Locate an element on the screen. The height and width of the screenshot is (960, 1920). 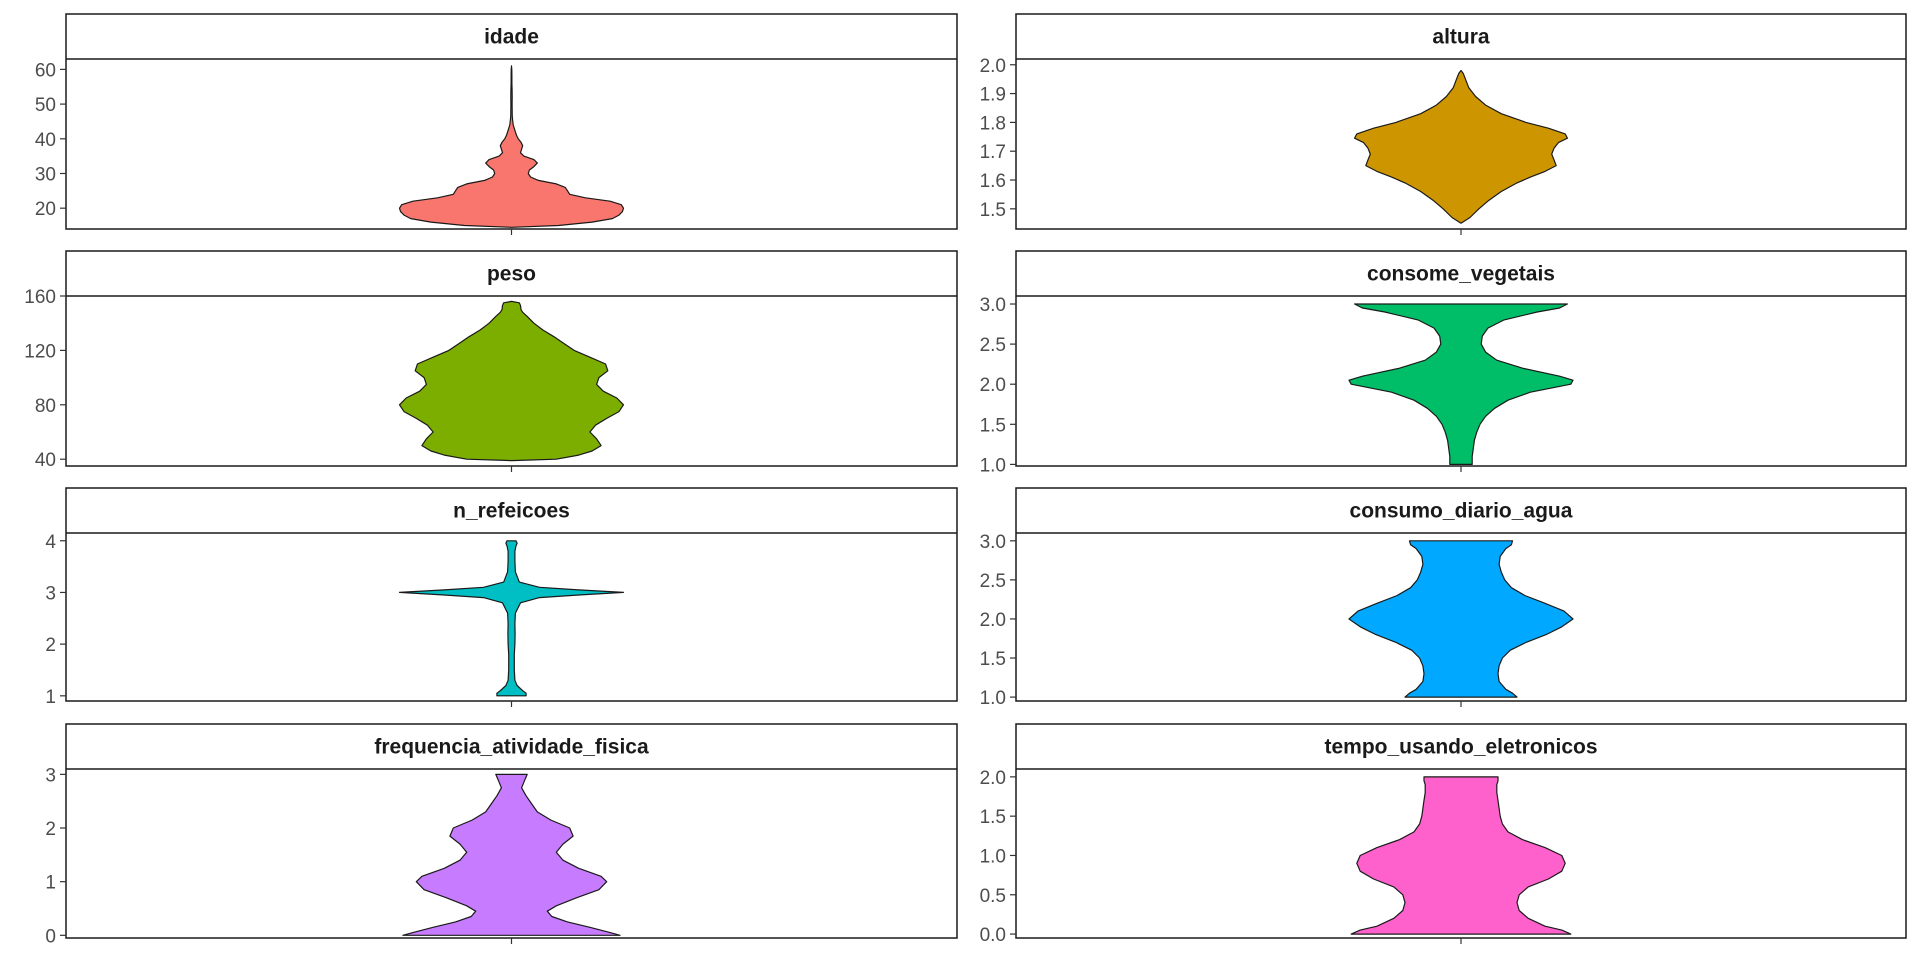
facet-panel: frequencia_atividade_fisica 0 1 2 3 is located at coordinates (501, 835).